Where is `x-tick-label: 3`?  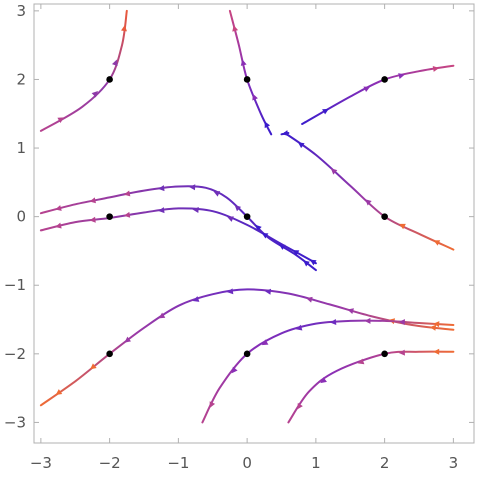 x-tick-label: 3 is located at coordinates (454, 463).